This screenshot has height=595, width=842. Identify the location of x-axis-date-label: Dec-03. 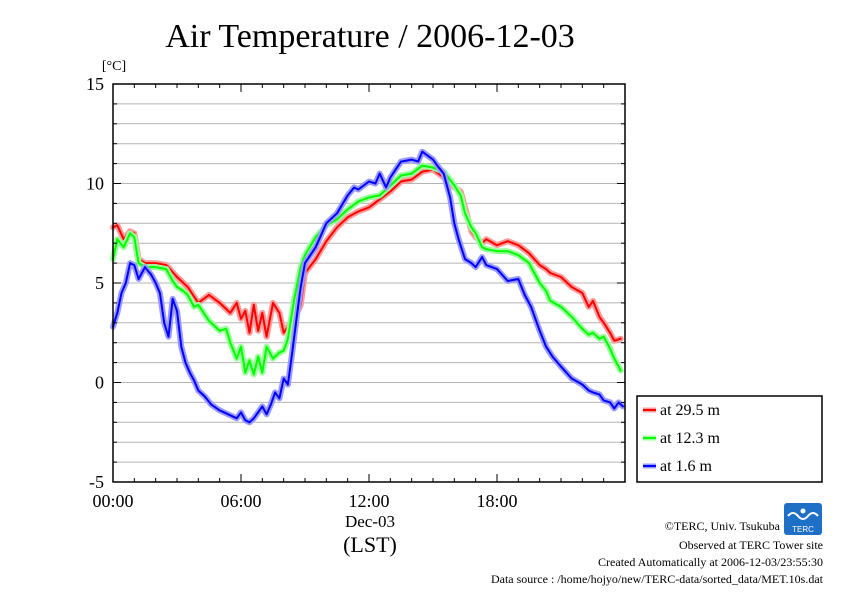
(370, 521).